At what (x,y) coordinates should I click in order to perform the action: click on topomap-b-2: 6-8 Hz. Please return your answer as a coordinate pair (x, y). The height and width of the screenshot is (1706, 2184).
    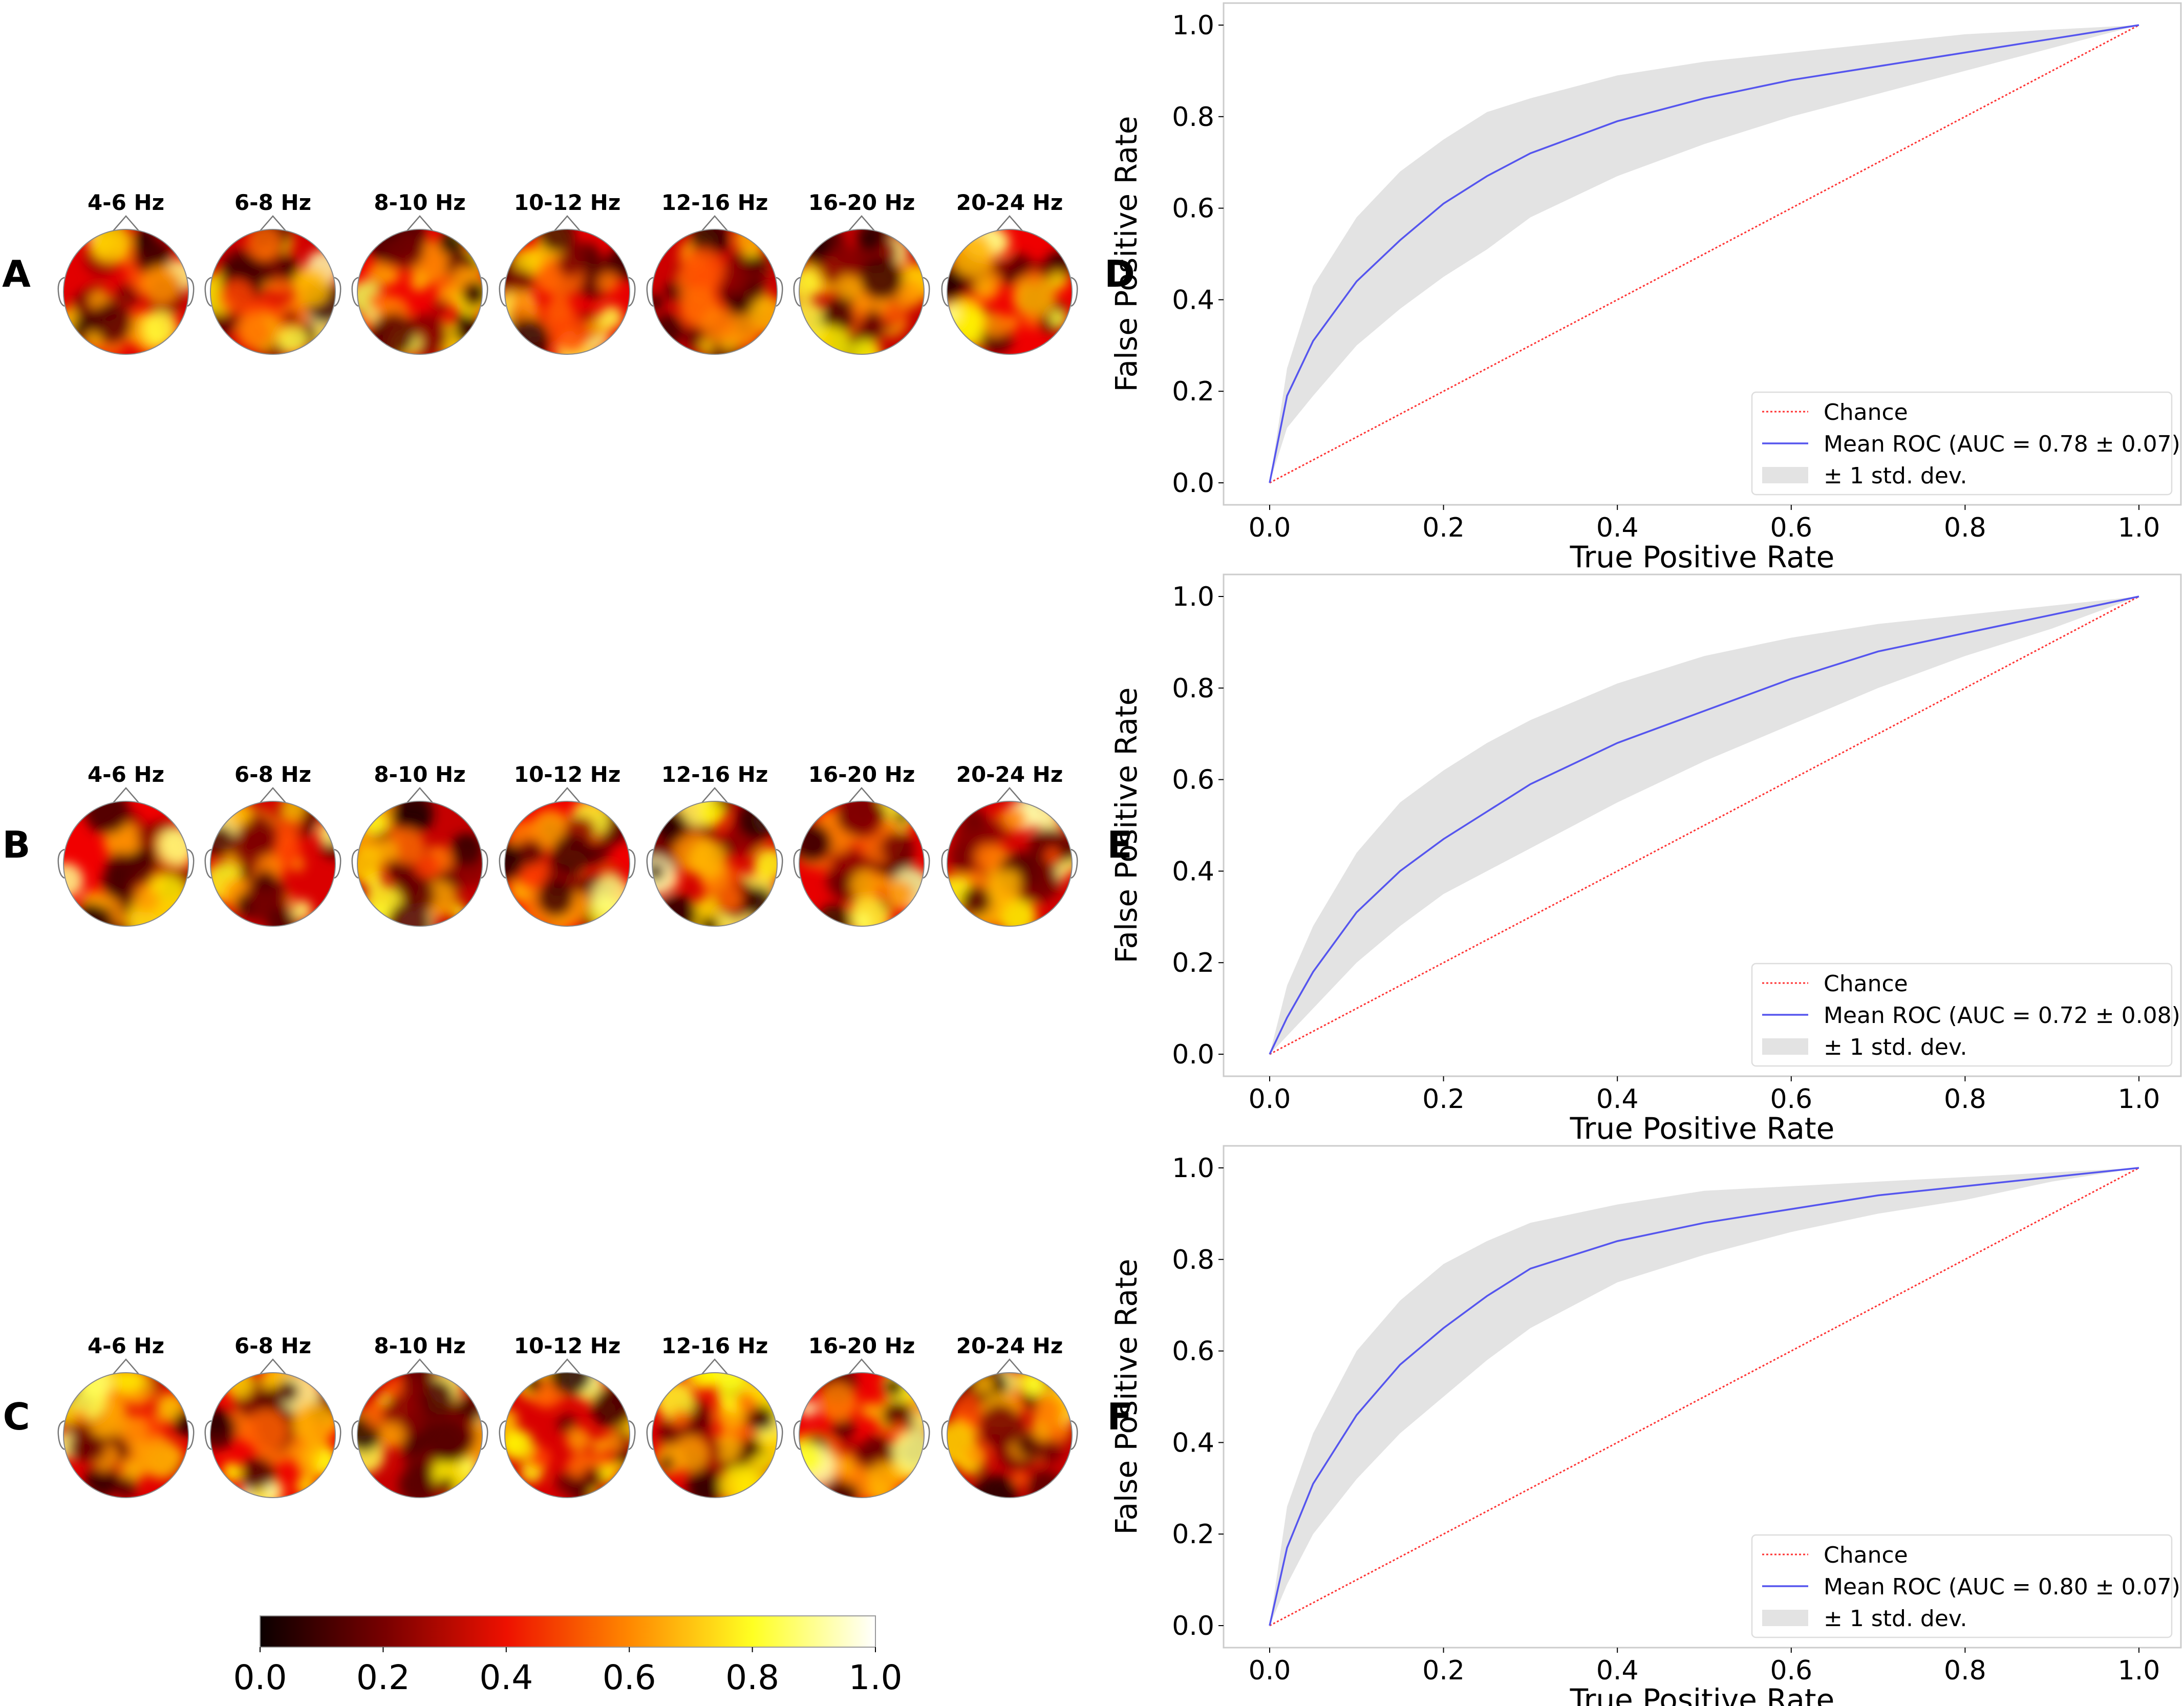
    Looking at the image, I should click on (272, 845).